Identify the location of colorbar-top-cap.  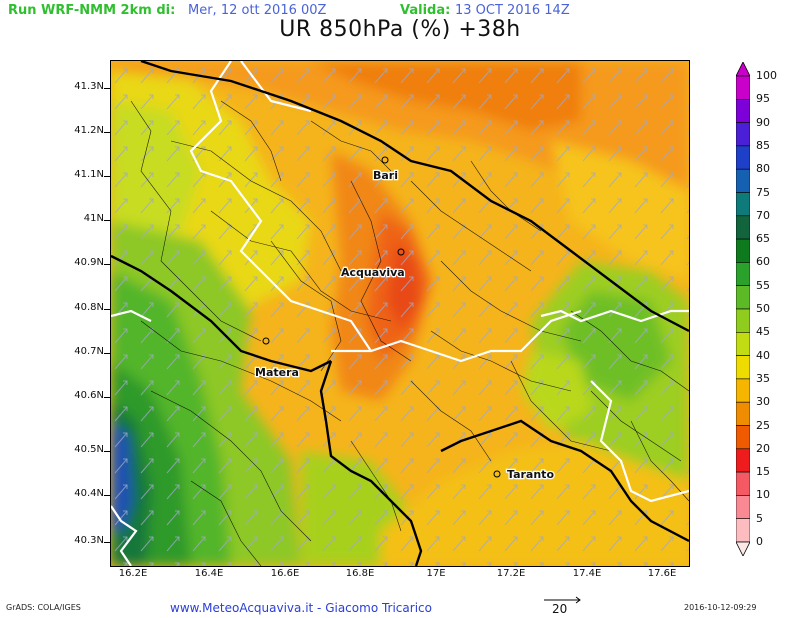
(743, 69).